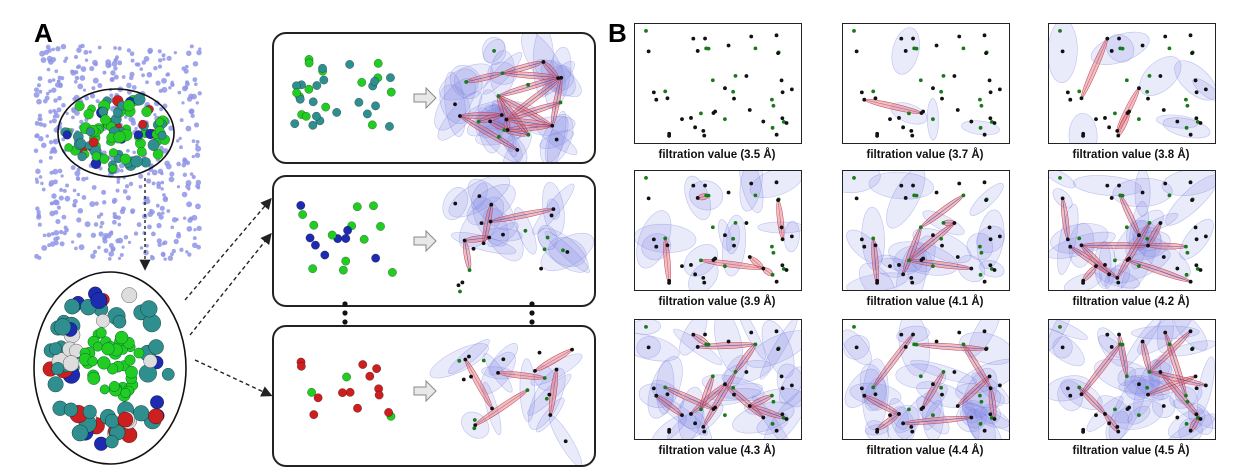 The width and height of the screenshot is (1252, 475). Describe the element at coordinates (43, 33) in the screenshot. I see `panel-label-a: A` at that location.